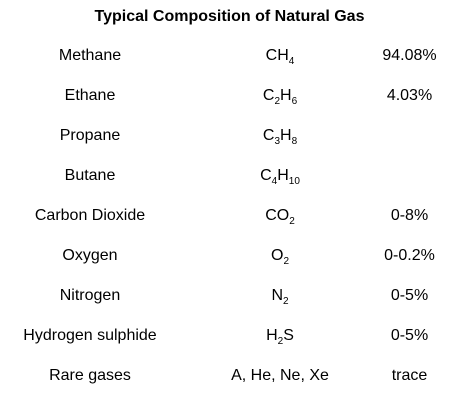 Image resolution: width=459 pixels, height=401 pixels. I want to click on composition-value: trace, so click(409, 375).